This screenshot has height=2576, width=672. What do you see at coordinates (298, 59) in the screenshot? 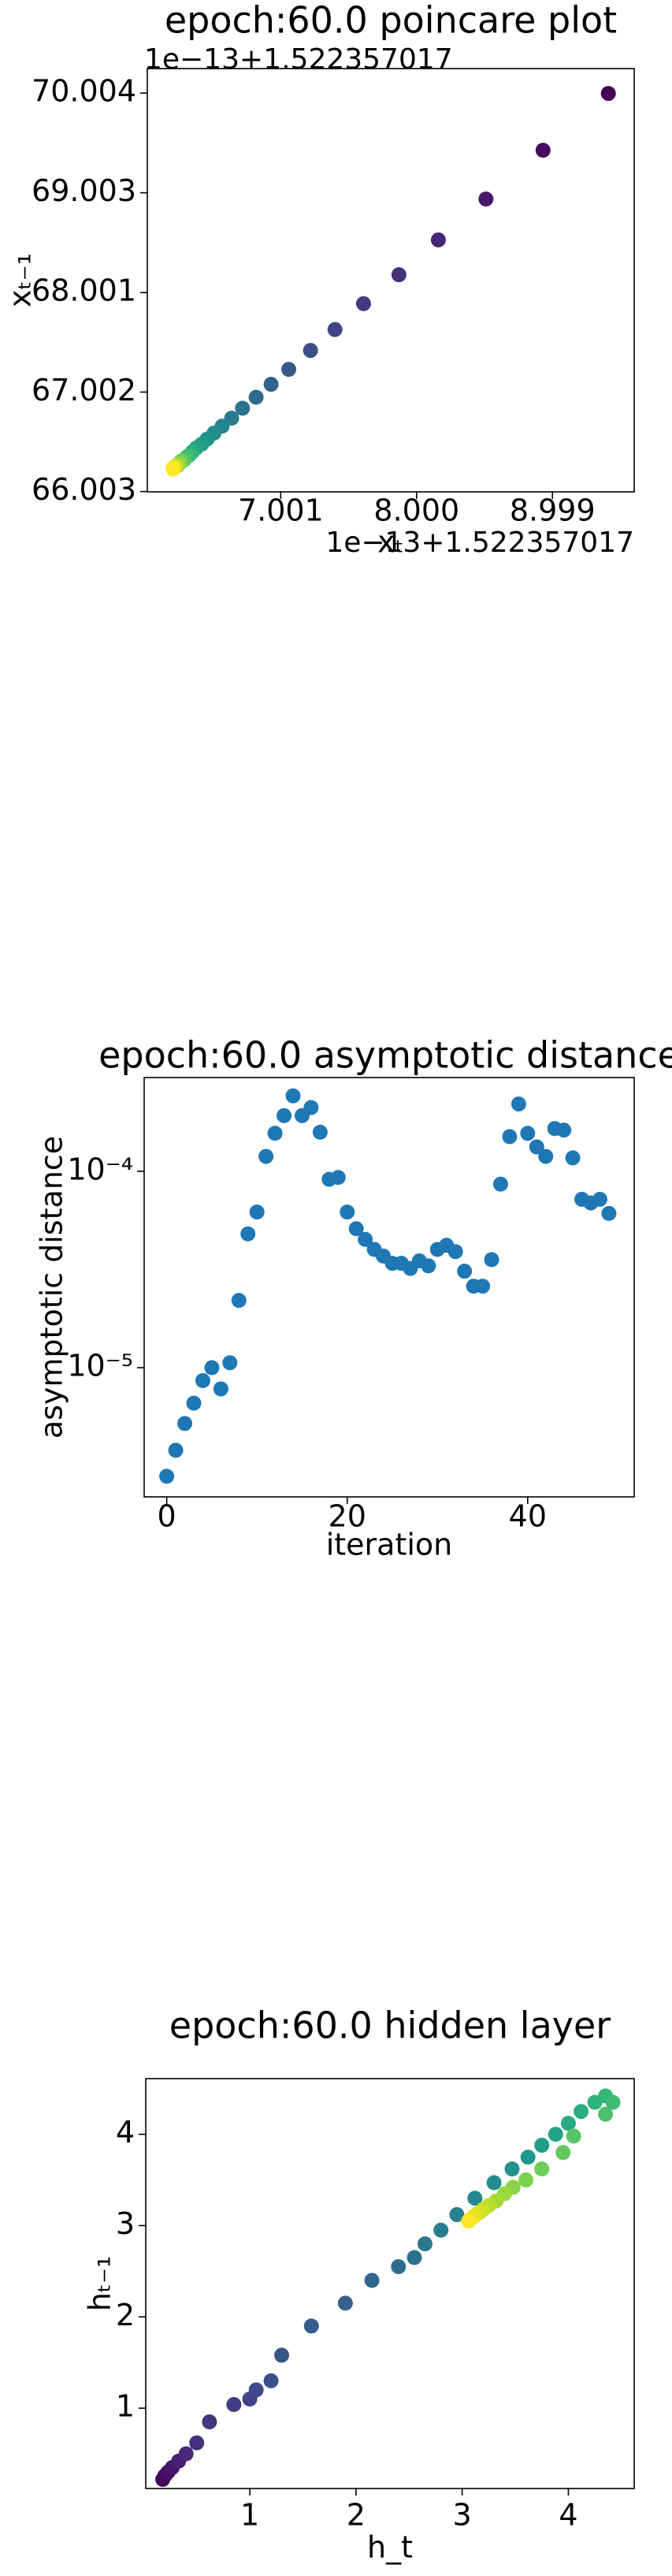
I see `y-offset-text: 1e−13+1.522357017` at bounding box center [298, 59].